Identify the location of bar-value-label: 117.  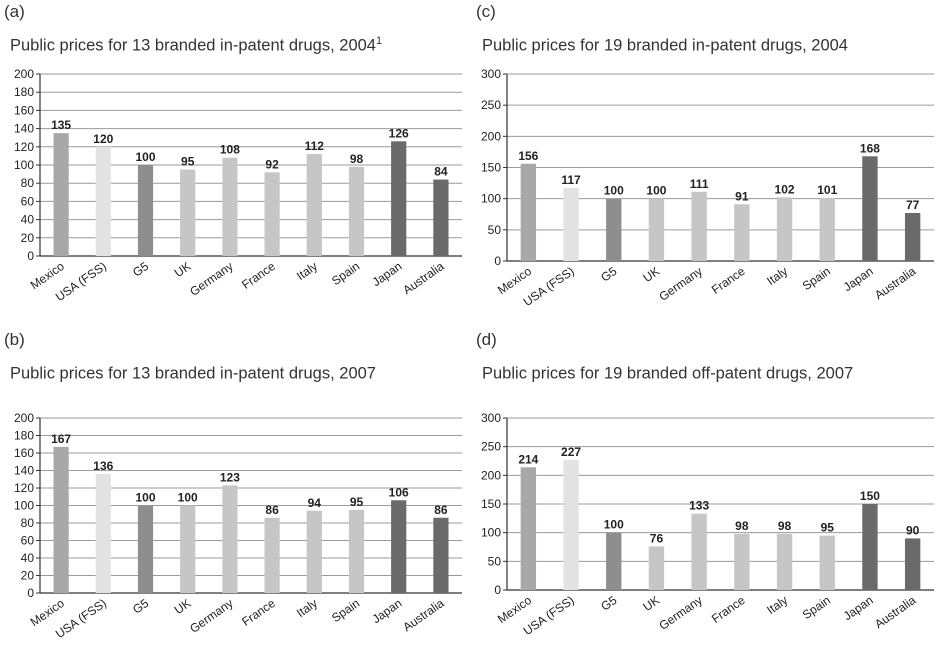
(571, 180).